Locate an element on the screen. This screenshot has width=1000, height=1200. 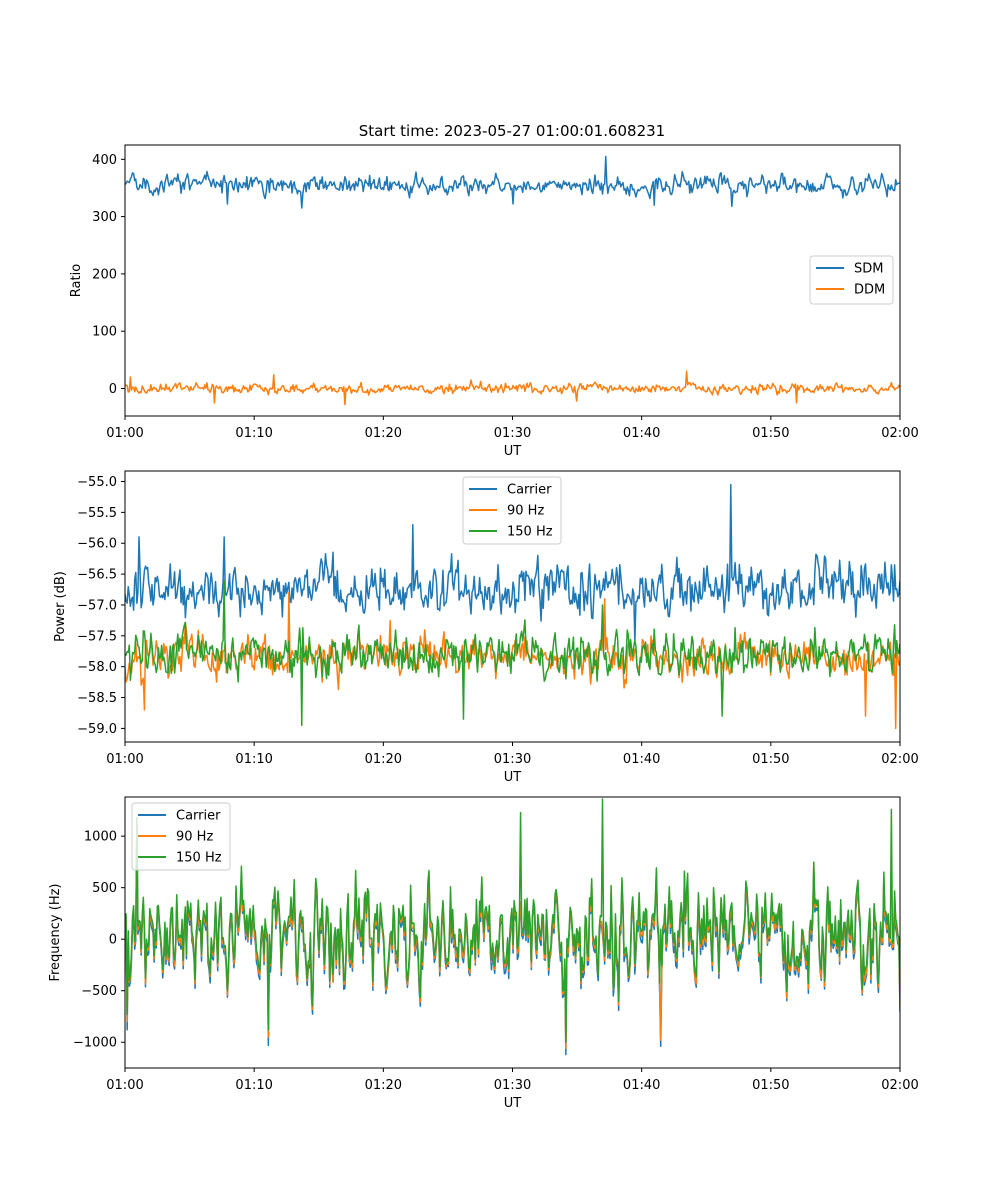
y-tick-label: −55.5 is located at coordinates (97, 513).